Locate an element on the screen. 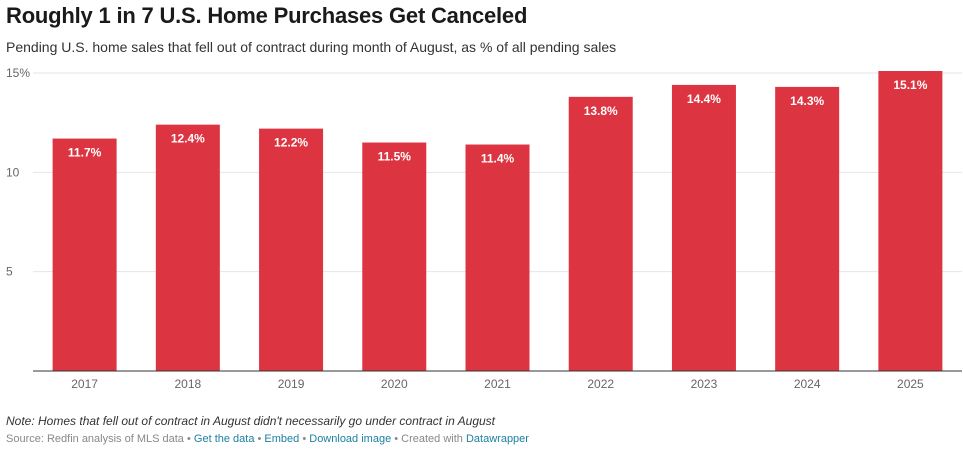 This screenshot has width=963, height=454. x-tick-label: 2023 is located at coordinates (704, 384).